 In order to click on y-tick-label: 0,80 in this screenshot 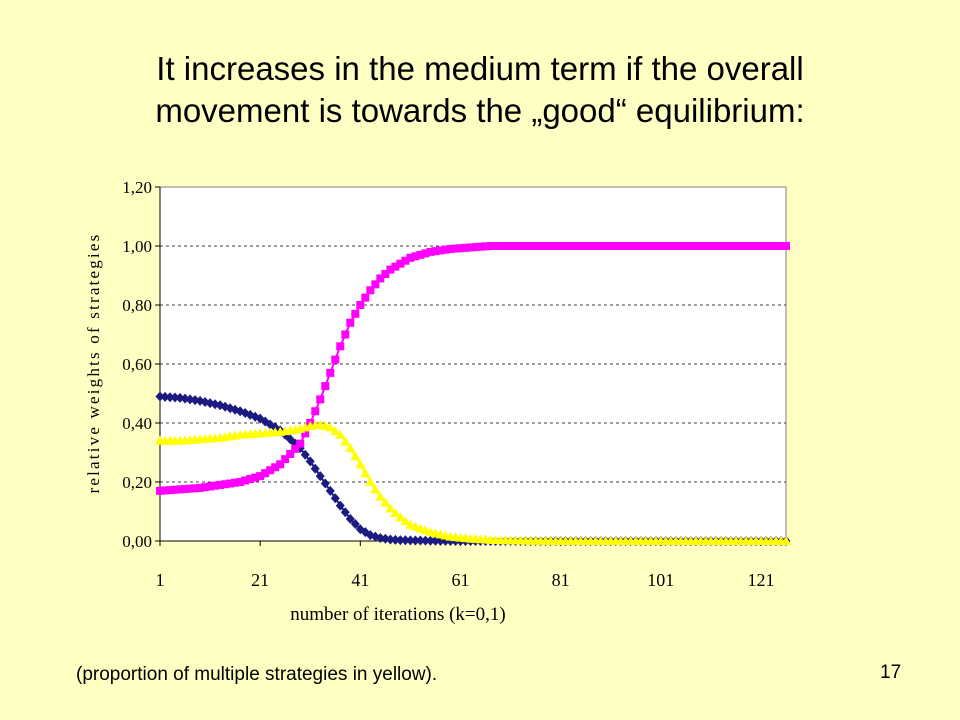, I will do `click(137, 305)`.